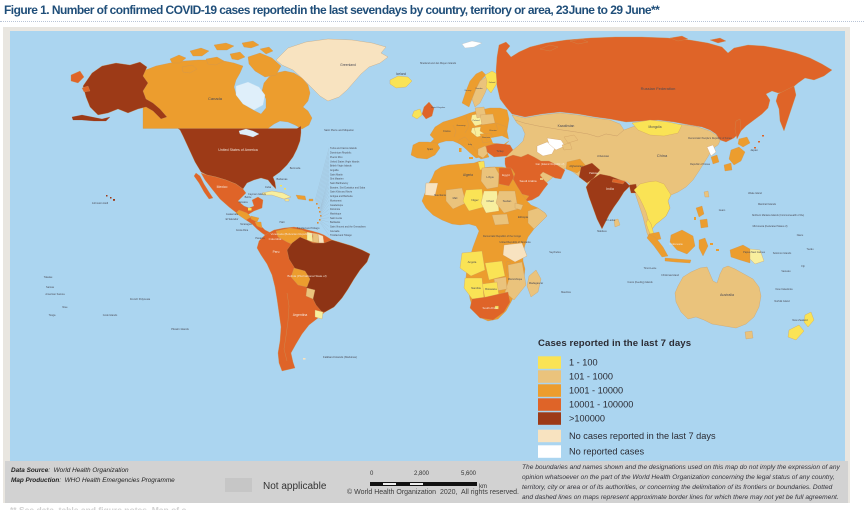 Image resolution: width=864 pixels, height=510 pixels. What do you see at coordinates (348, 65) in the screenshot?
I see `svg-text: Greenland` at bounding box center [348, 65].